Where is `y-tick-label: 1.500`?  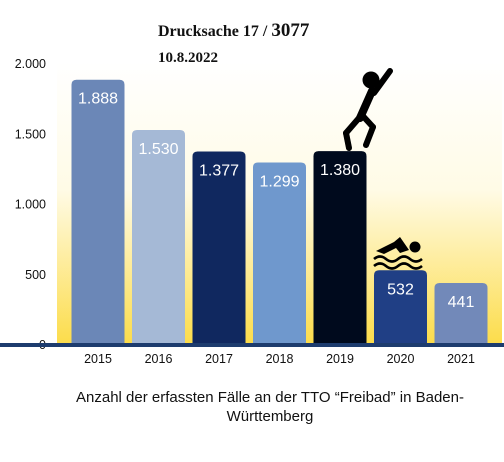
y-tick-label: 1.500 is located at coordinates (30, 134).